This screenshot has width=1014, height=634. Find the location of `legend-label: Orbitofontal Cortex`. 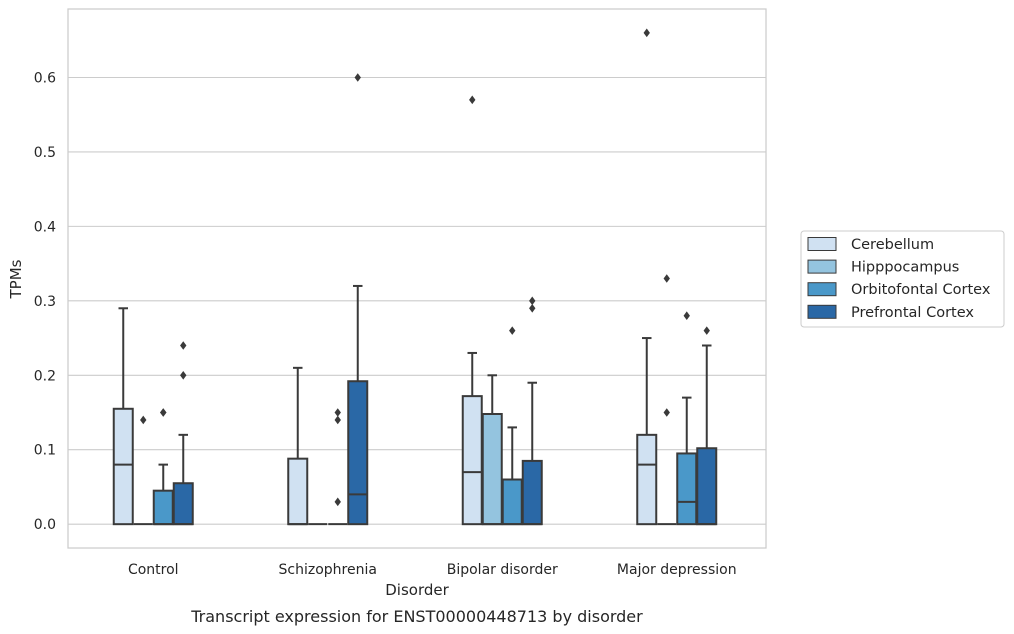

legend-label: Orbitofontal Cortex is located at coordinates (921, 290).